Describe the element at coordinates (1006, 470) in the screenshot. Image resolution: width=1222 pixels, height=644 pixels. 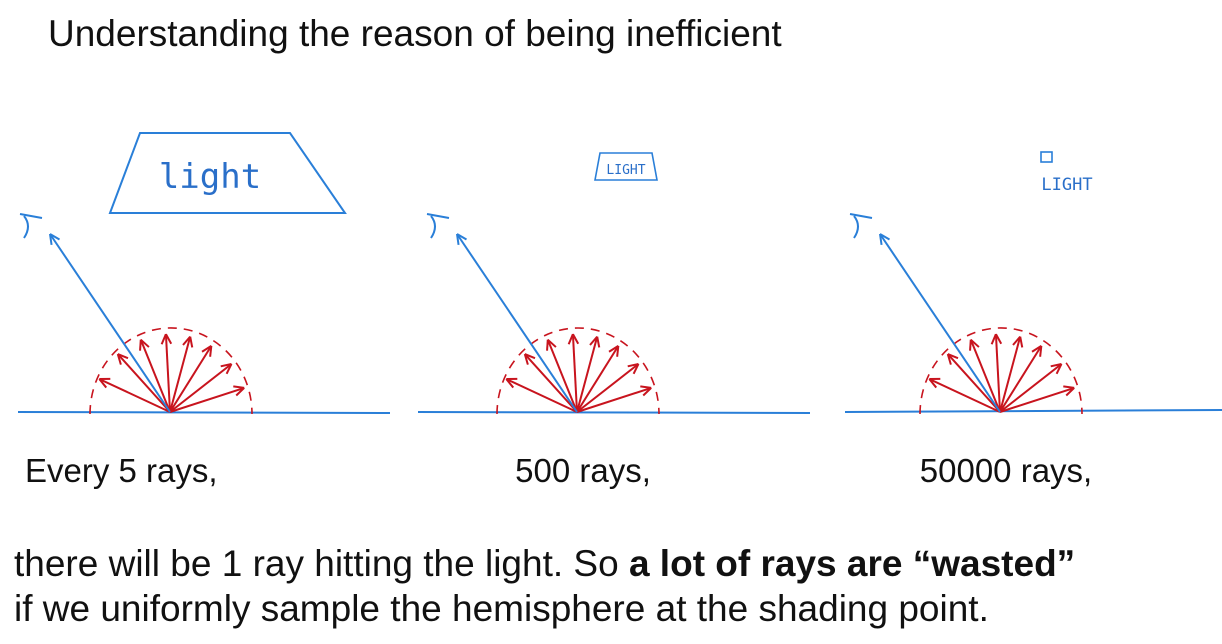
I see `caption: 50000 rays,` at that location.